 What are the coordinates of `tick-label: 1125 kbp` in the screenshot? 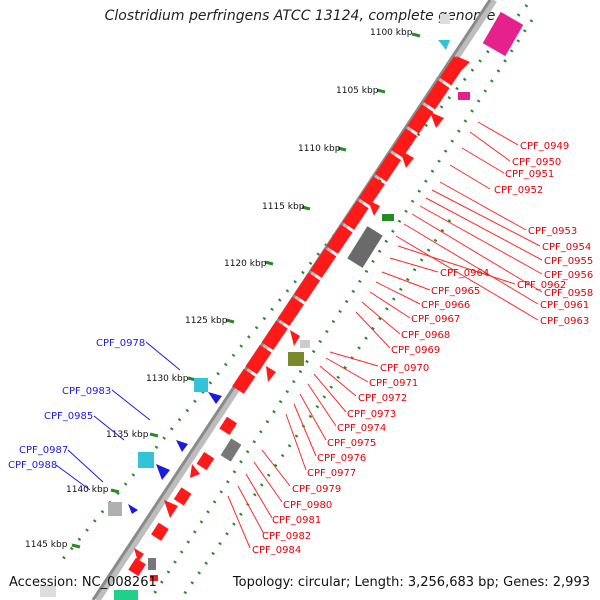 It's located at (206, 321).